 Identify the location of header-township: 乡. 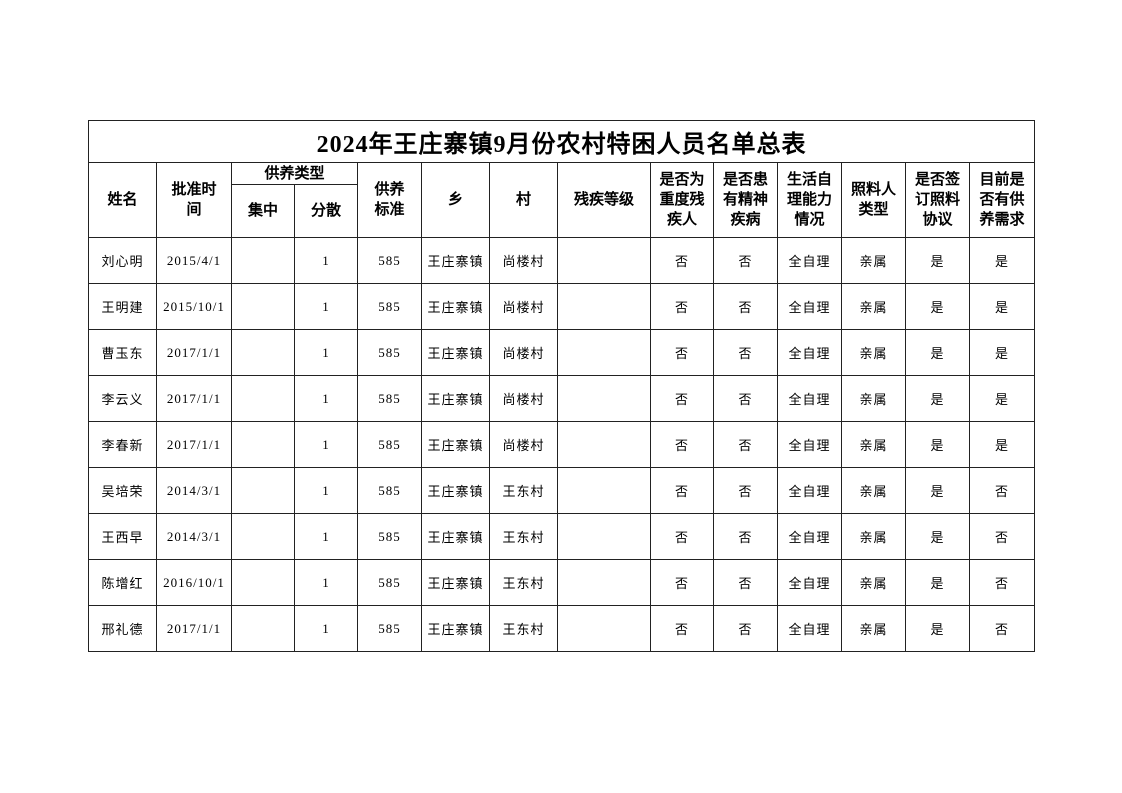
(455, 200).